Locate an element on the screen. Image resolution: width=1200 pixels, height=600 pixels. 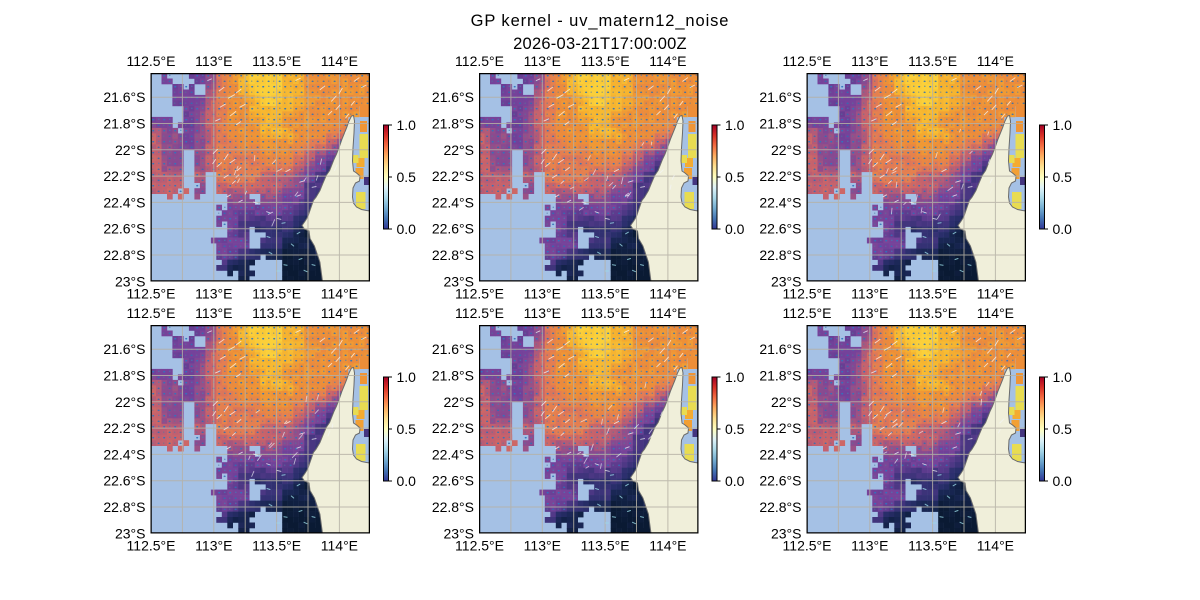
svg-text: 2026-03-21T17:00:00Z is located at coordinates (600, 44).